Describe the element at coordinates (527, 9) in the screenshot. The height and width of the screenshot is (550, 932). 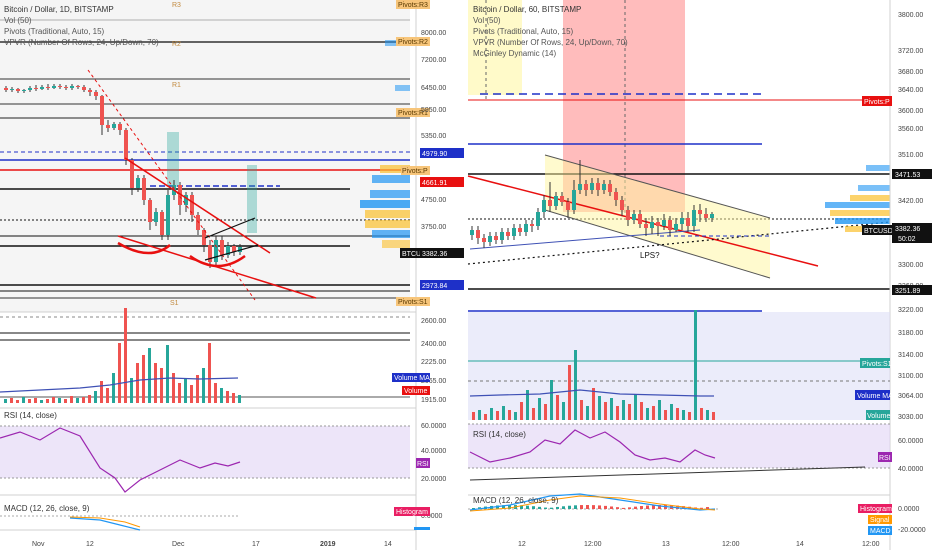
I see `right-chart-title: Bitcoin / Dollar, 60, BITSTAMP` at that location.